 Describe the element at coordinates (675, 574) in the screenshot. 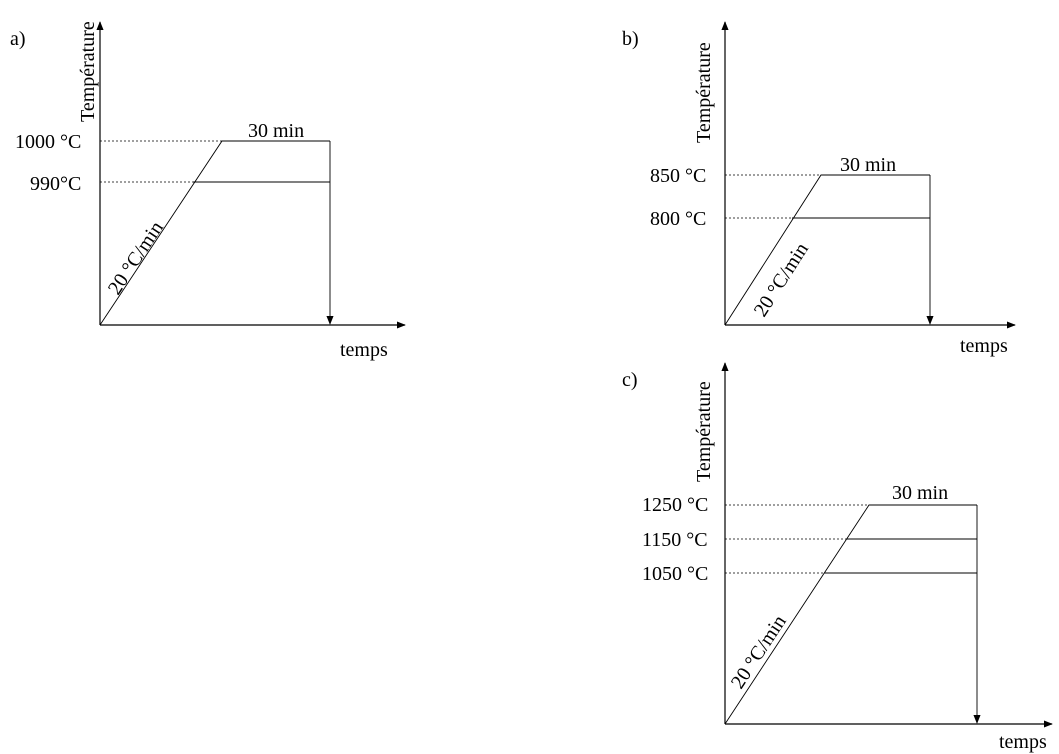

I see `level-label-c-1050: 1050 °C` at that location.